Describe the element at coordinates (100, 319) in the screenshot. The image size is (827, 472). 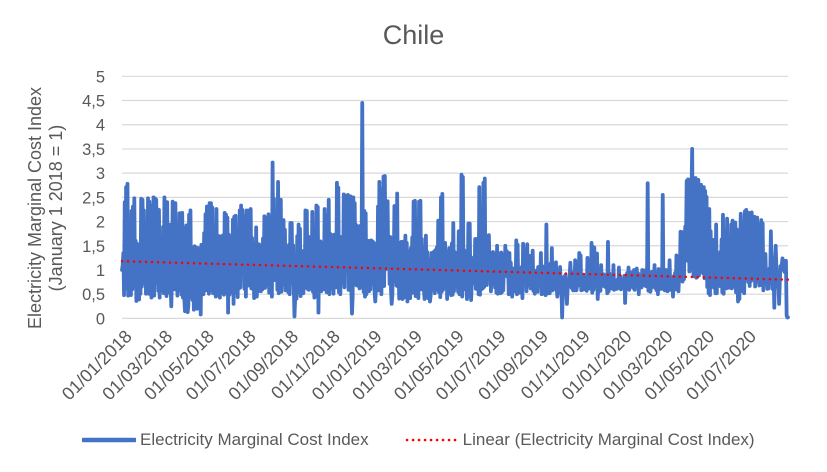
I see `y-tick-label-0: 0` at that location.